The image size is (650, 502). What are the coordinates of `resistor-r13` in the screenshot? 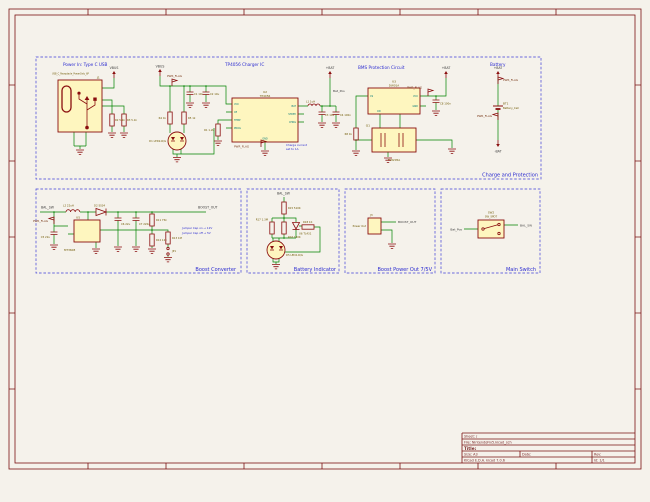 It's located at (168, 238).